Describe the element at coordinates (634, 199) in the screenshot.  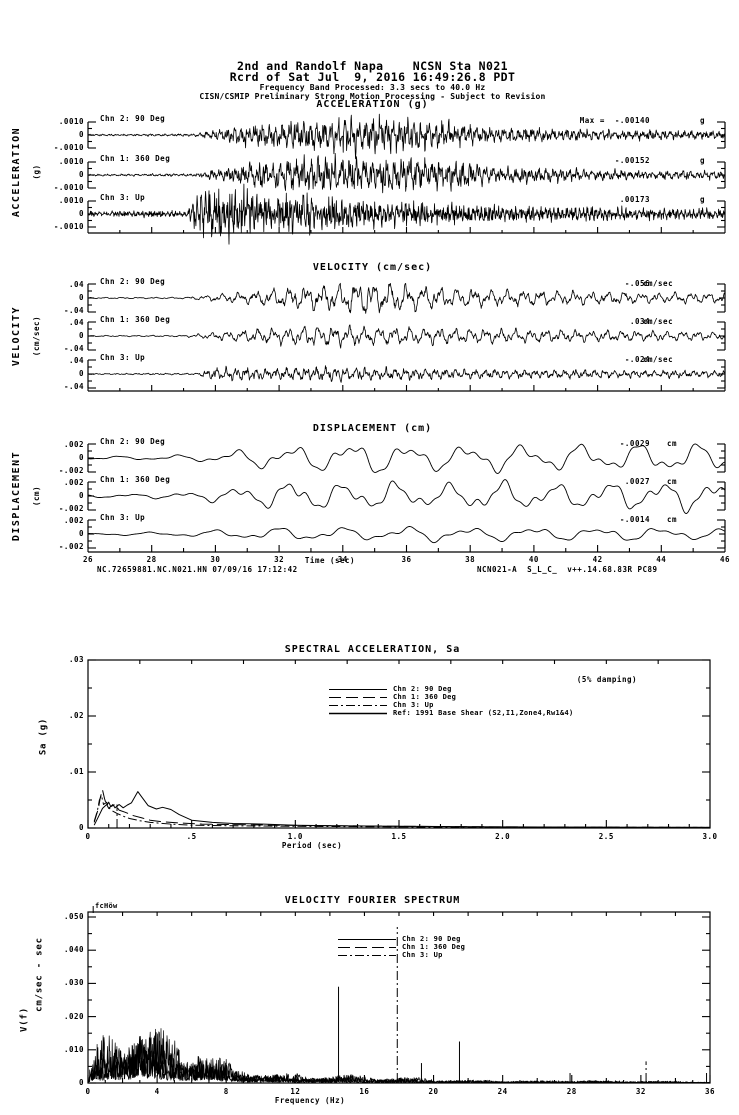
I see `max-value: .00173` at that location.